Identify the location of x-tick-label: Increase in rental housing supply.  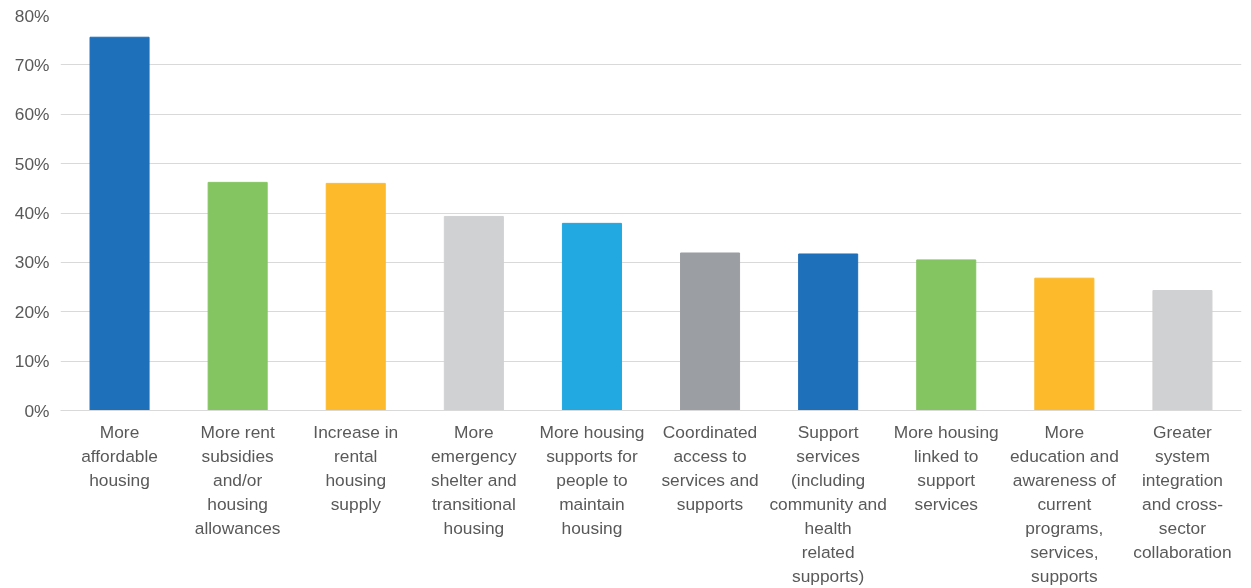
(356, 467).